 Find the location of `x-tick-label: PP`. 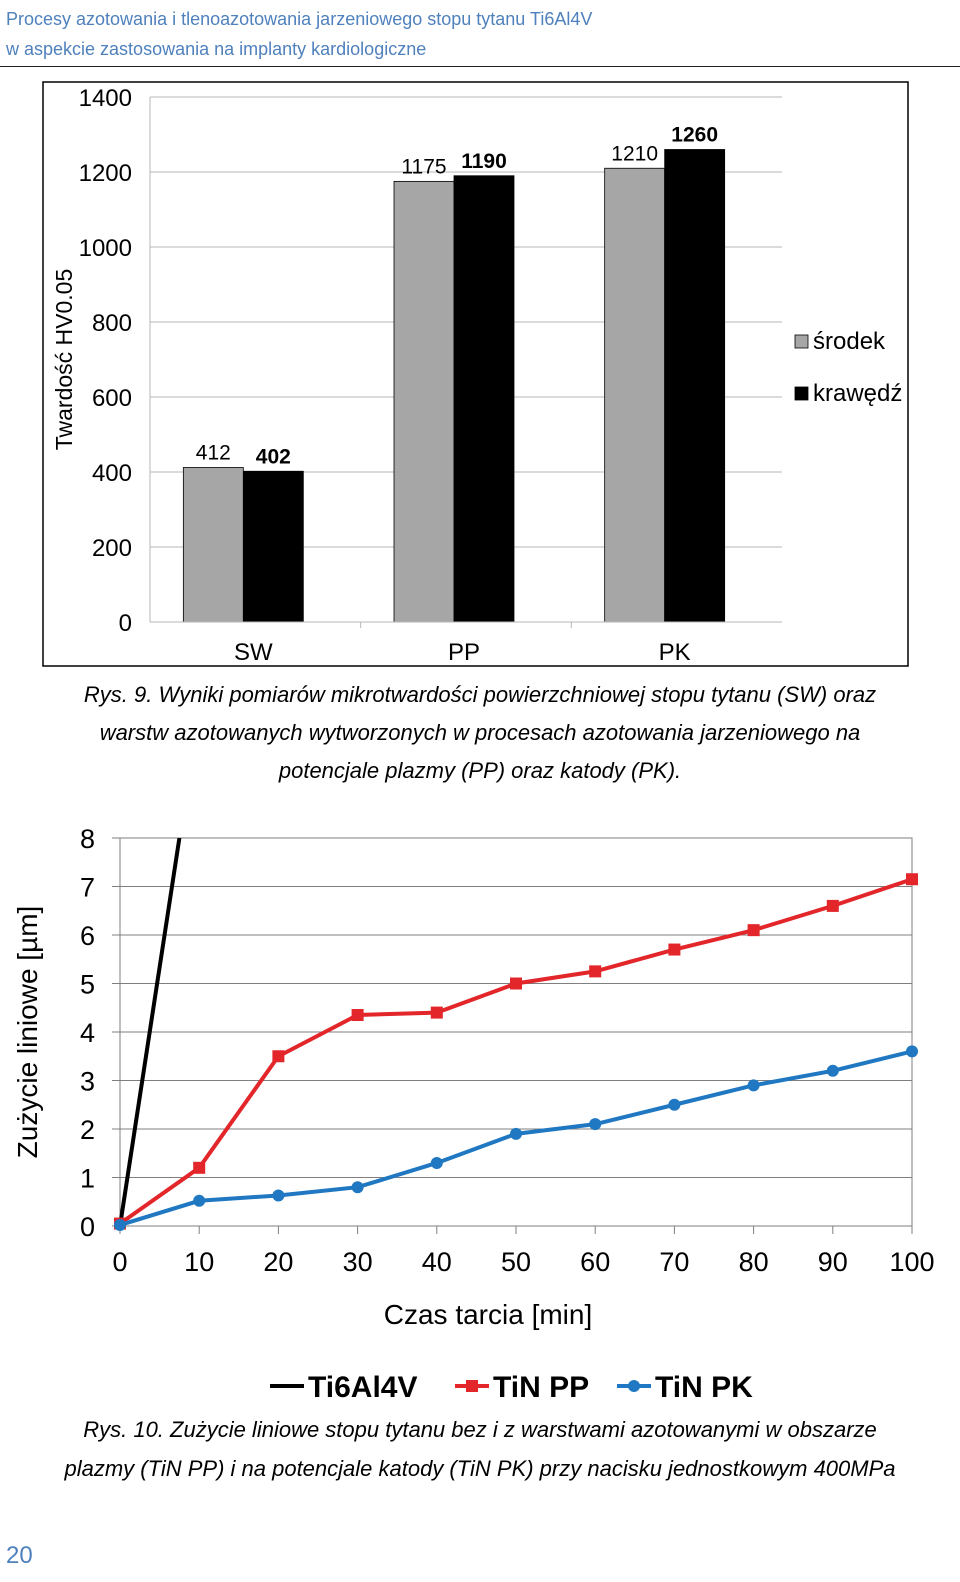

x-tick-label: PP is located at coordinates (464, 652).